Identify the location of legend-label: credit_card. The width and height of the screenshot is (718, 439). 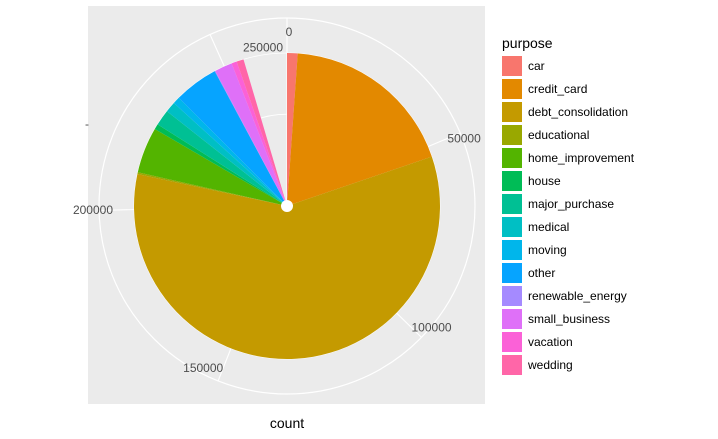
(557, 89).